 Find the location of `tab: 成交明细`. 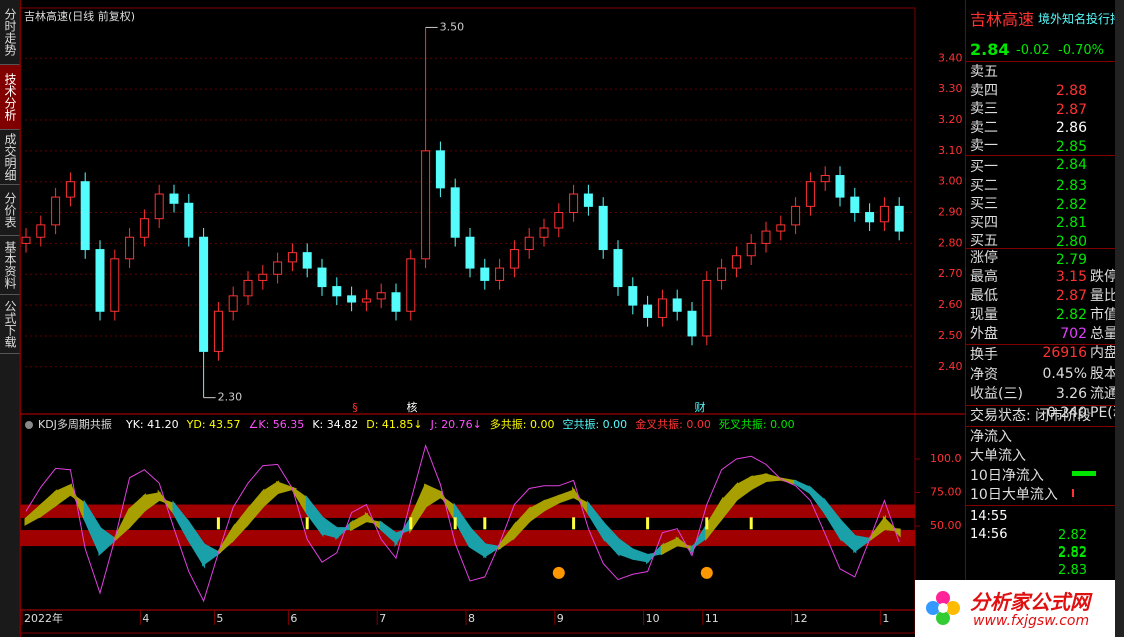

tab: 成交明细 is located at coordinates (10, 157).